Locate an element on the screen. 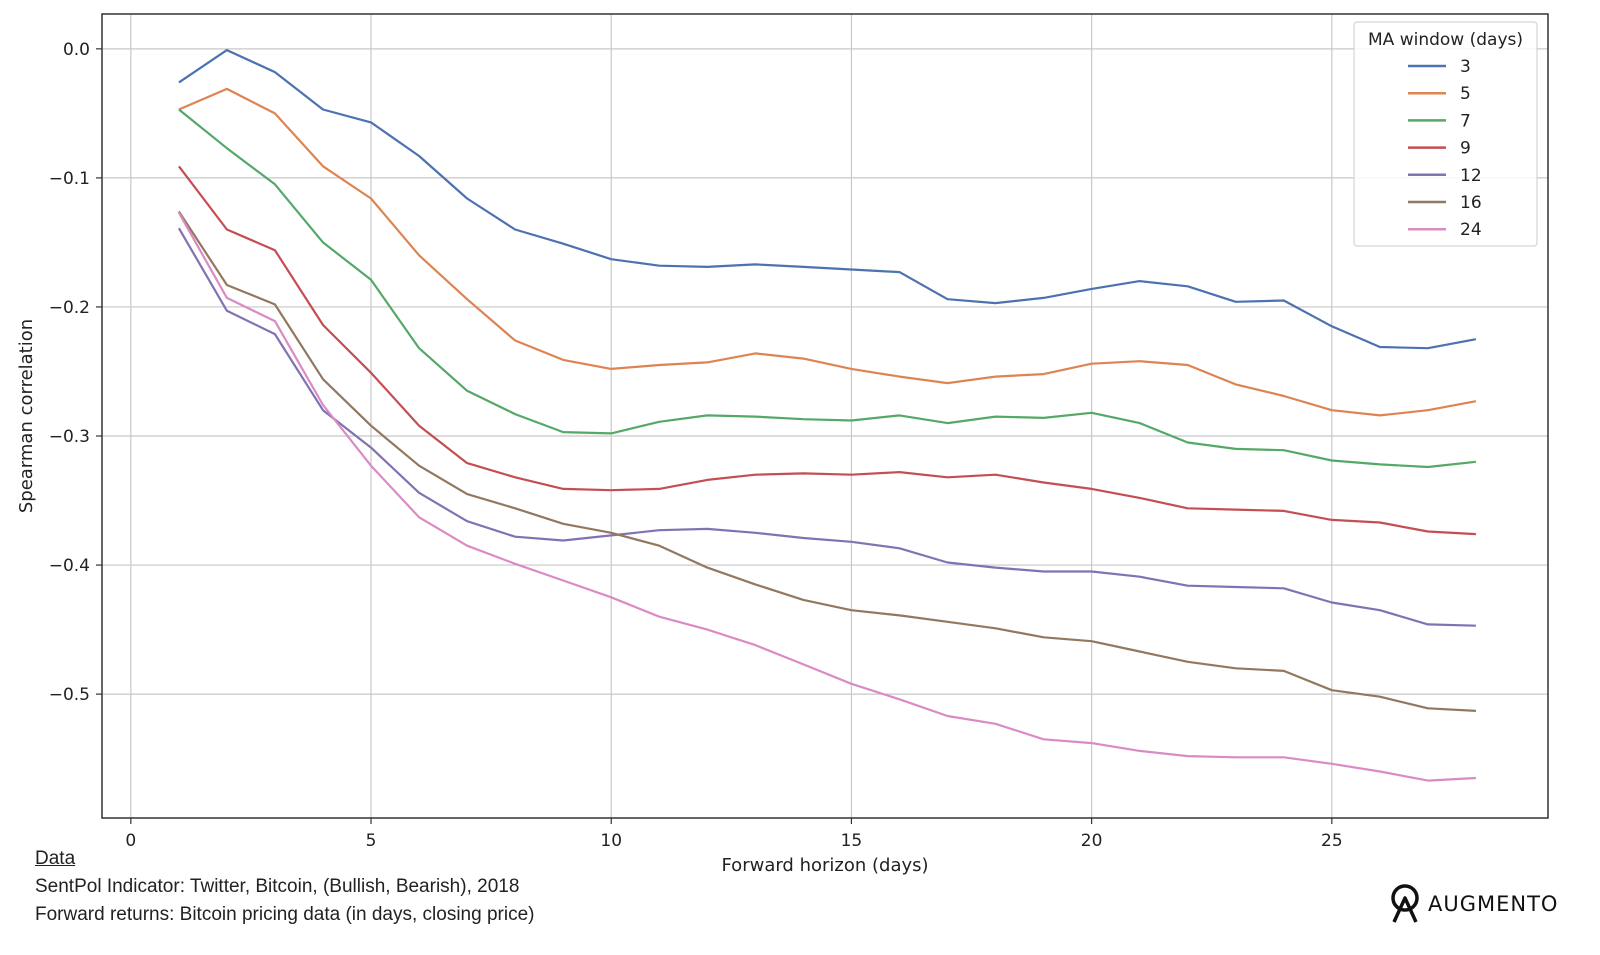 This screenshot has width=1600, height=955. x-axis-label: Forward horizon (days) is located at coordinates (824, 865).